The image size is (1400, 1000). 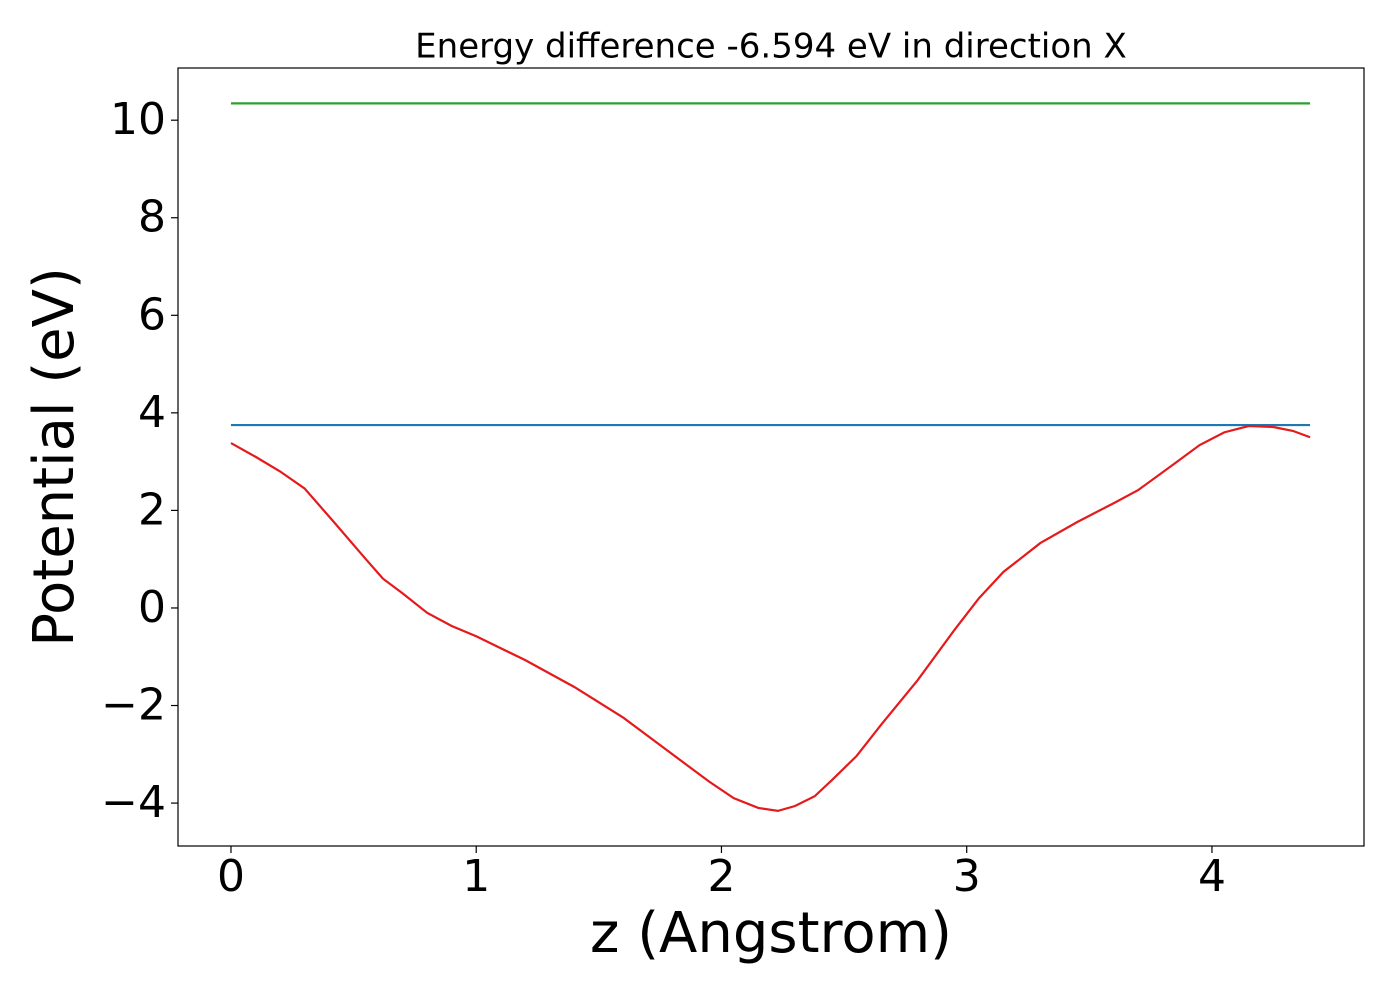 What do you see at coordinates (133, 802) in the screenshot?
I see `y-tick-label: −4` at bounding box center [133, 802].